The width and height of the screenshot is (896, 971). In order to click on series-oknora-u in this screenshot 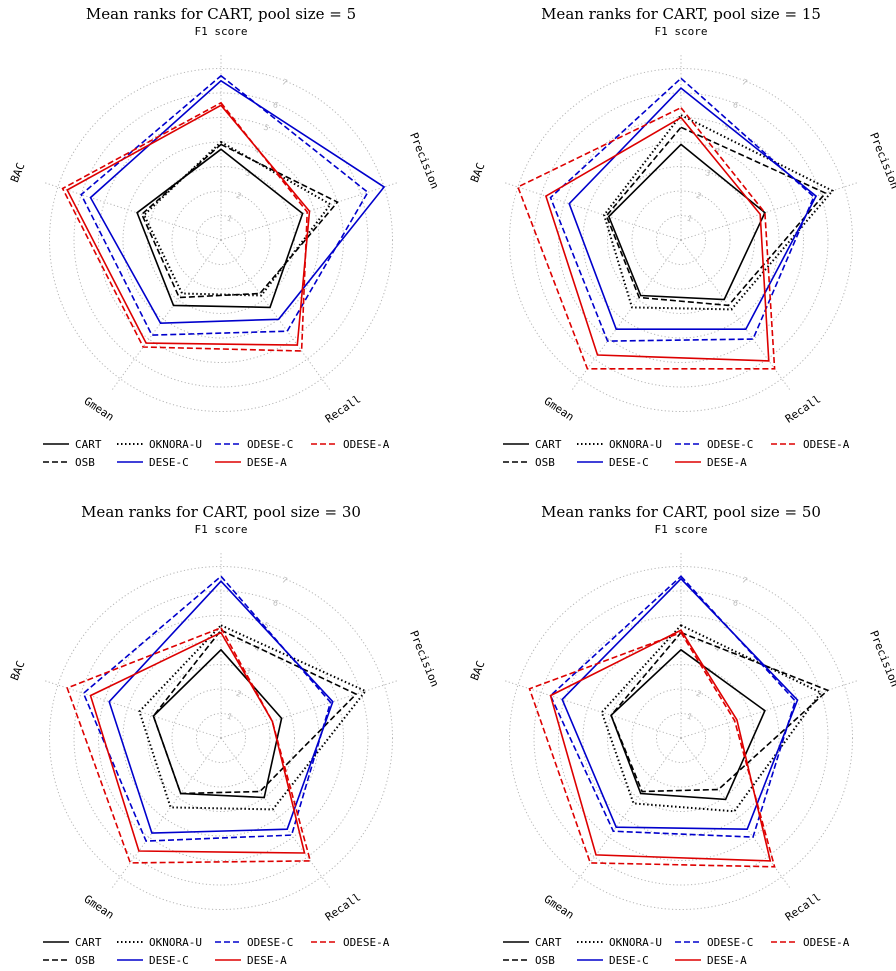, I will do `click(237, 219)`.